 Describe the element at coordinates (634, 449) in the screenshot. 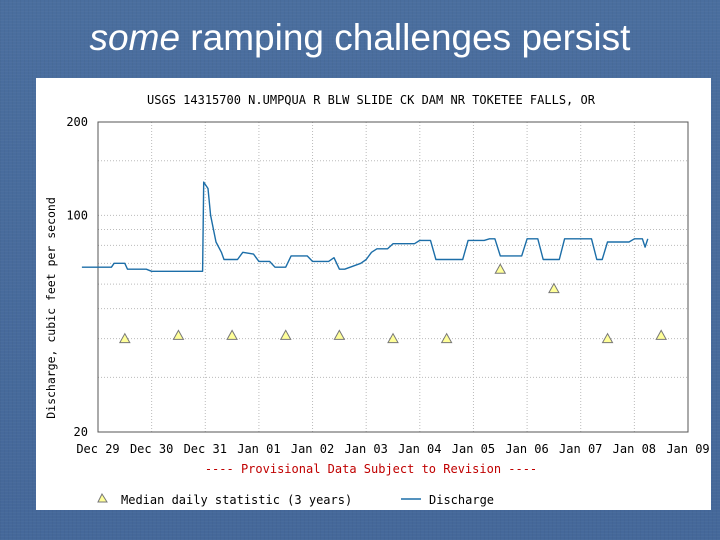

I see `x-tick-label: Jan 08` at that location.